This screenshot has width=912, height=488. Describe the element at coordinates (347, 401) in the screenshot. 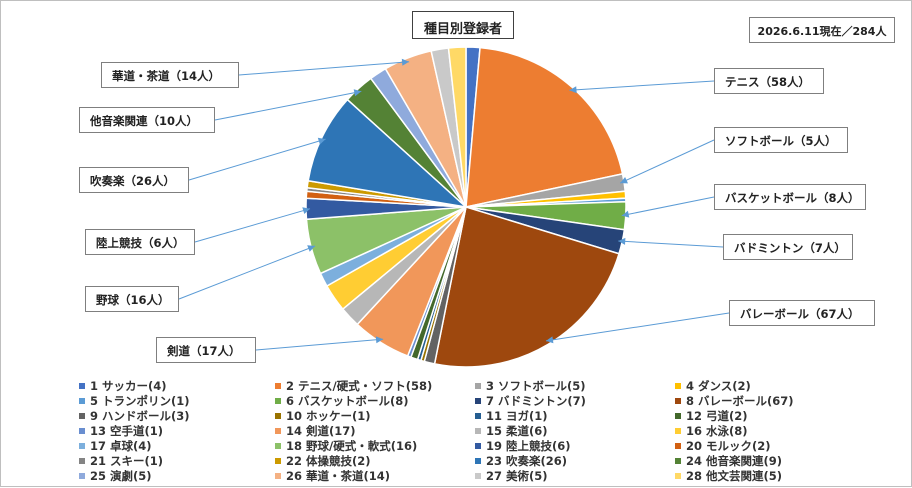

I see `legend-label: 6 バスケットボール(8)` at that location.